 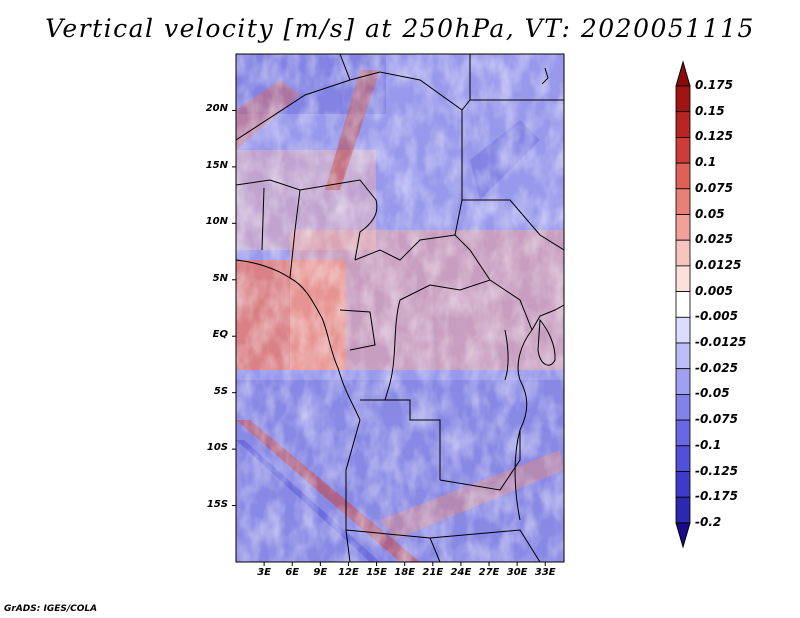 What do you see at coordinates (683, 535) in the screenshot?
I see `colorbar-bottom-triangle` at bounding box center [683, 535].